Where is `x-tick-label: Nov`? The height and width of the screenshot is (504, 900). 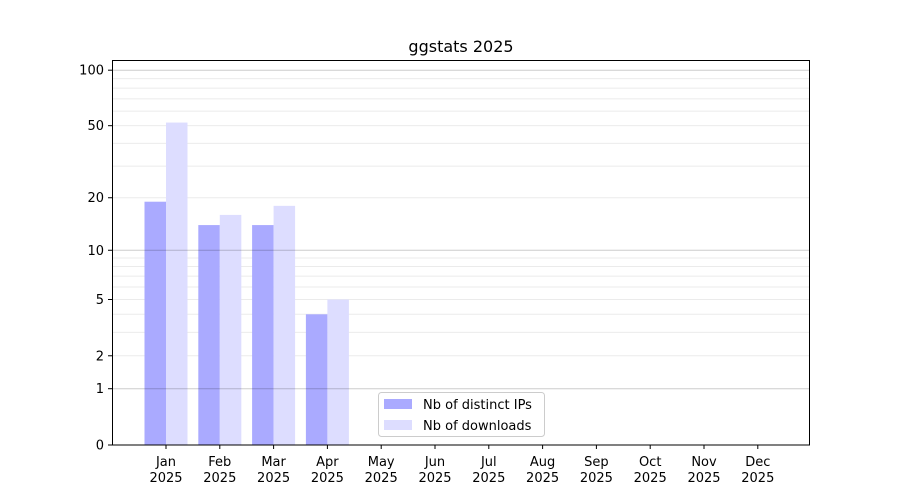
x-tick-label: Nov is located at coordinates (704, 462).